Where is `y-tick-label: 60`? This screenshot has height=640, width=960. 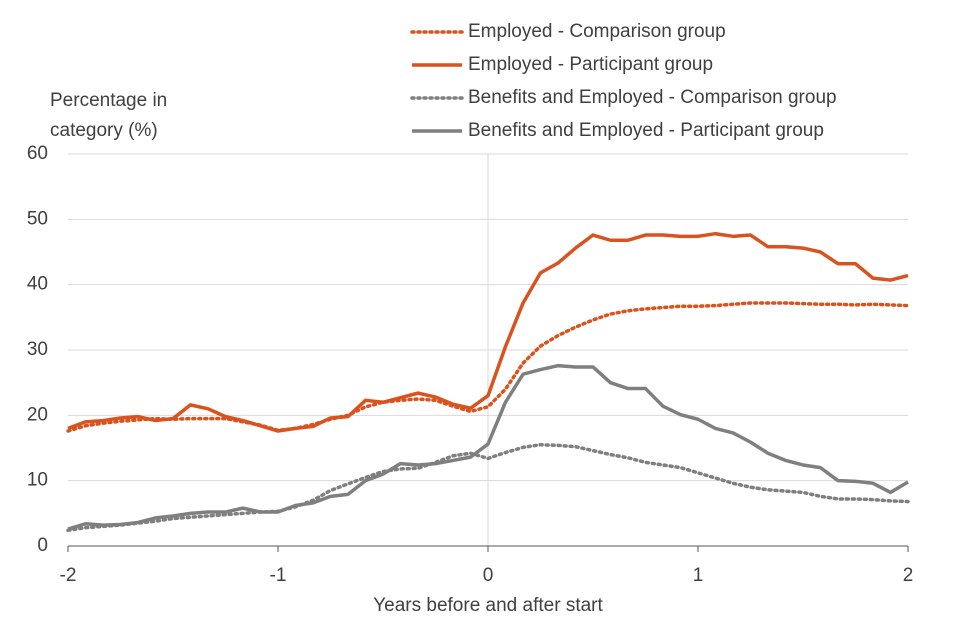 y-tick-label: 60 is located at coordinates (37, 153).